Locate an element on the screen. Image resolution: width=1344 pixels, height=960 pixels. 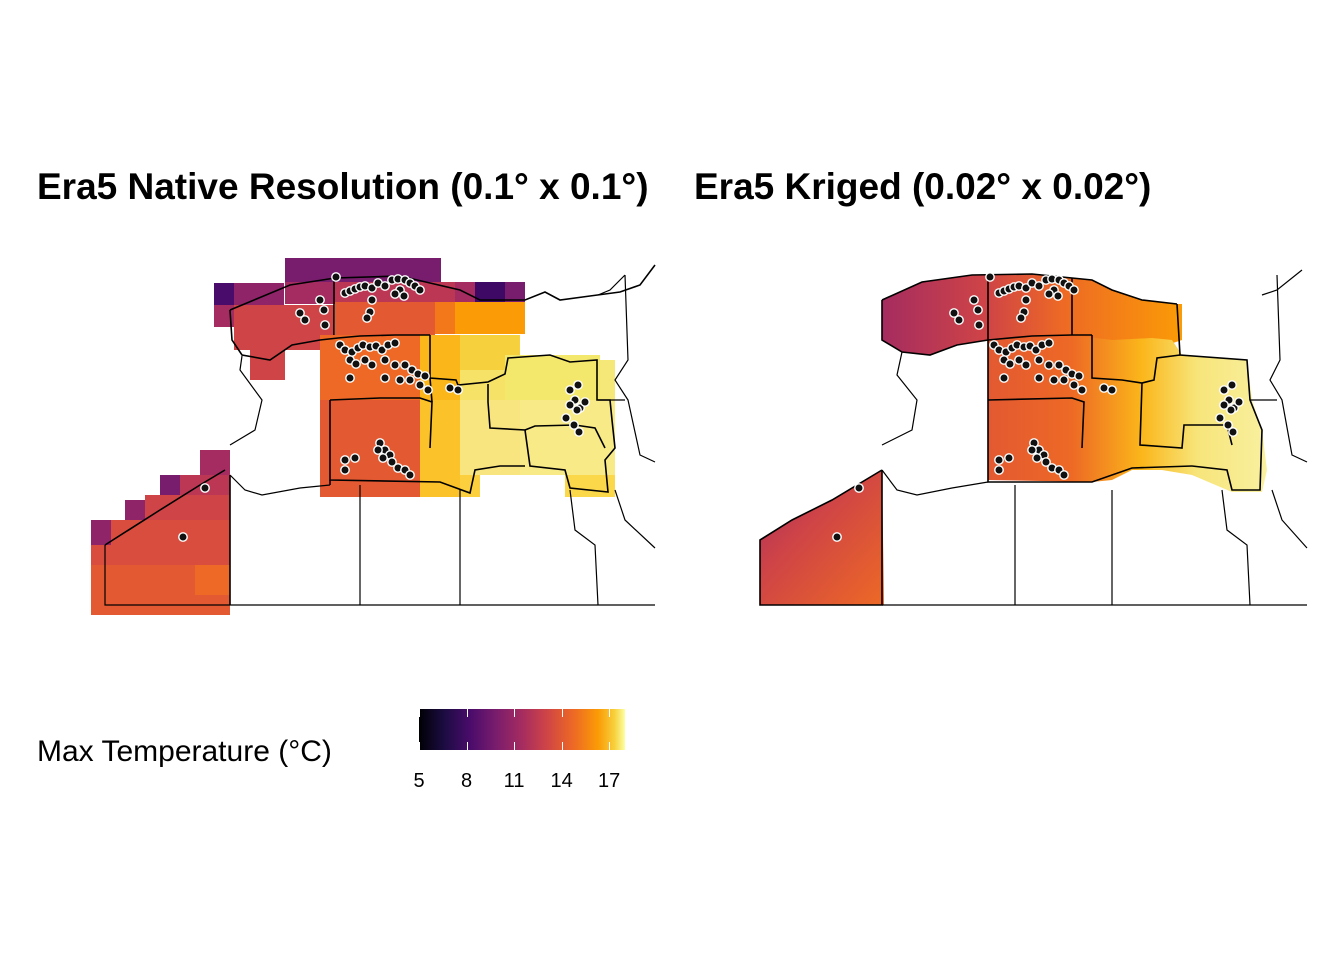
legend-tick-label: 17 is located at coordinates (609, 781).